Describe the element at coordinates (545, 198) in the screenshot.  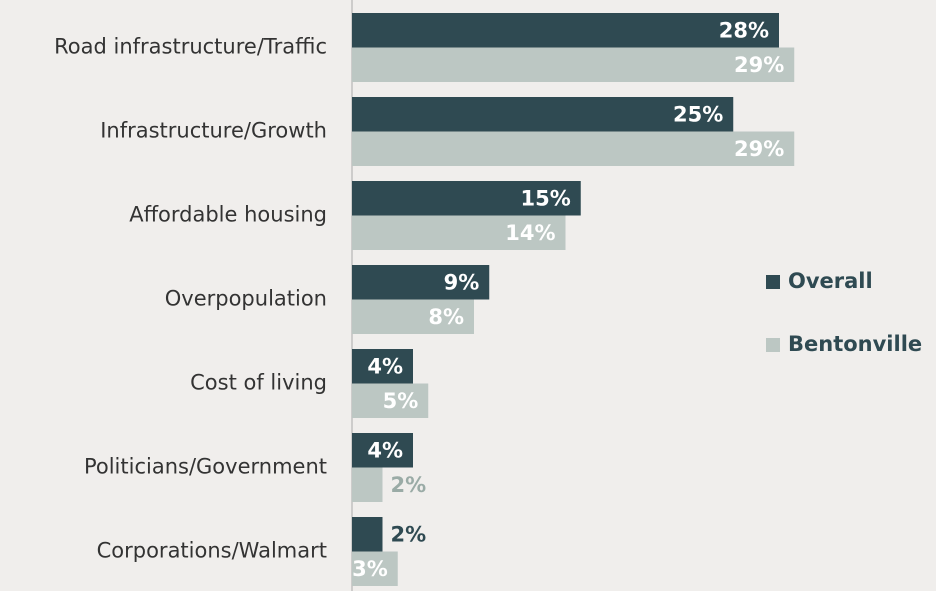
I see `value-label: 15%` at that location.